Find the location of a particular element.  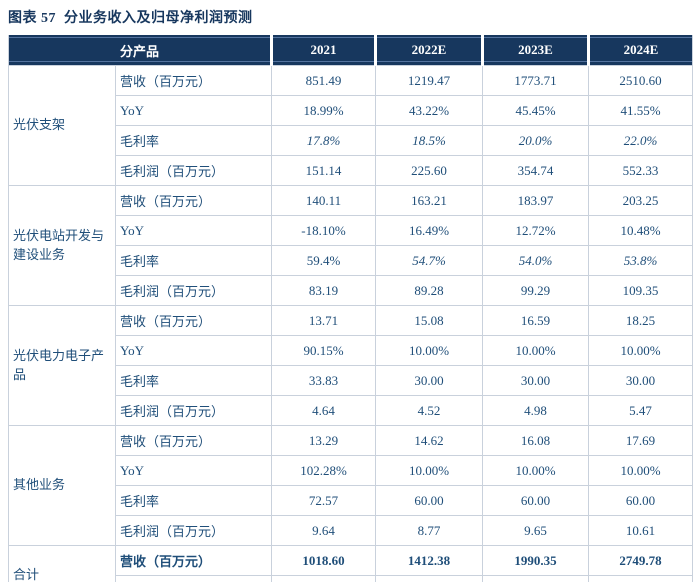

value-2024e: 18.25 is located at coordinates (641, 320).